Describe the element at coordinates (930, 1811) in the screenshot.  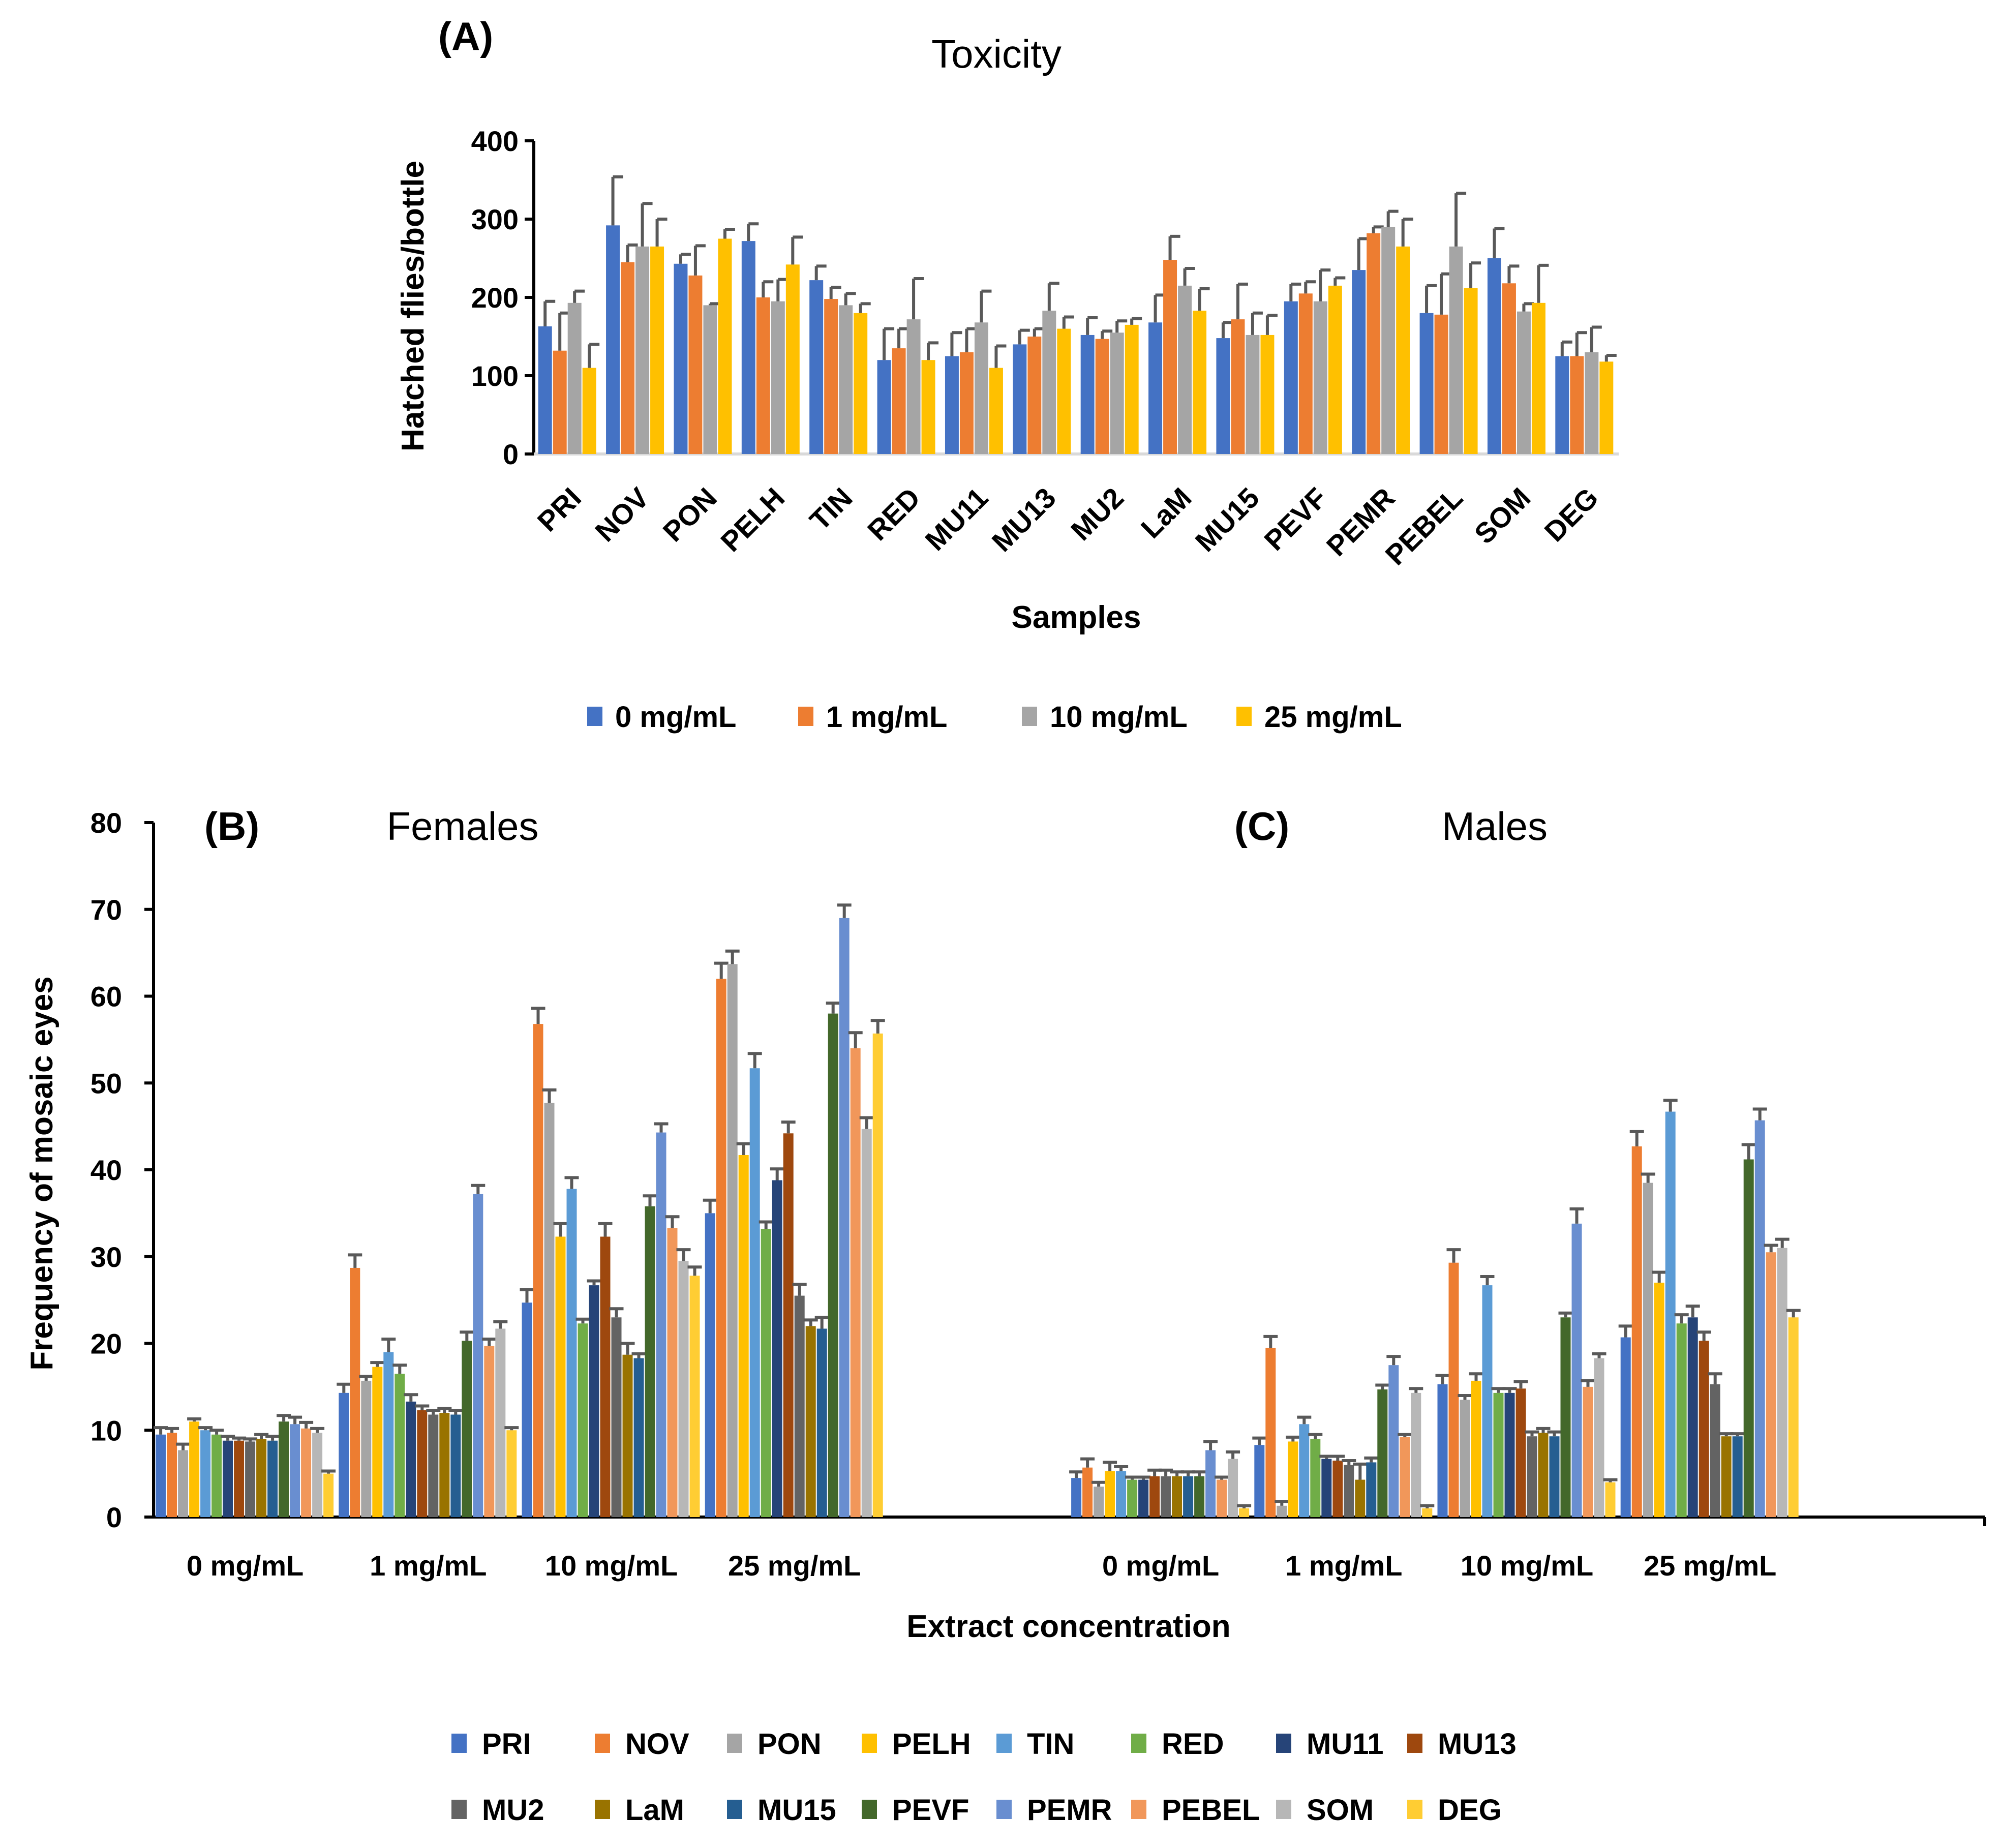
I see `panel-bc-legend-label: PEVF` at that location.